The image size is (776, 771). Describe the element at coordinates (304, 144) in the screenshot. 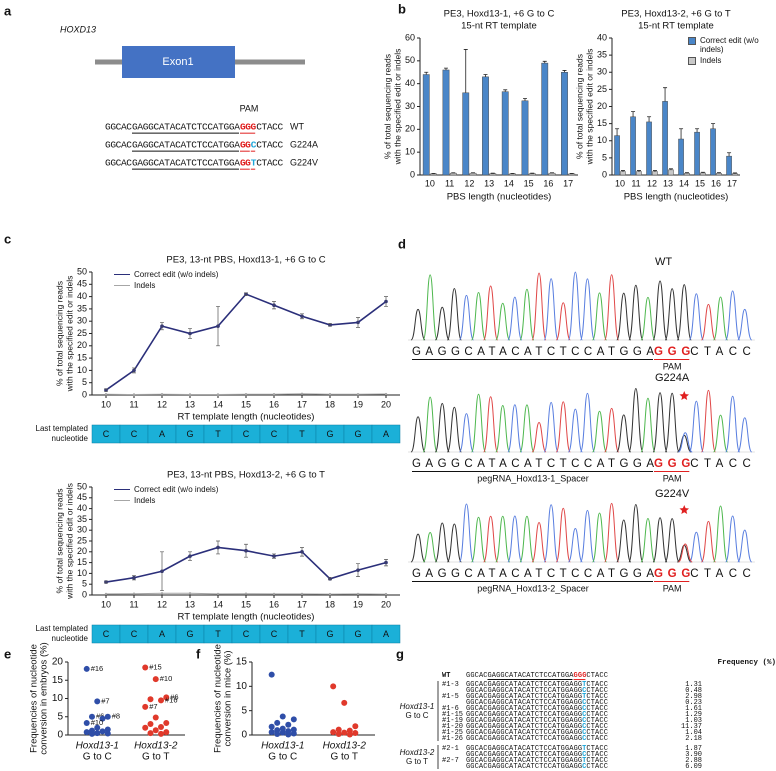

I see `sequence-label: G224A` at that location.